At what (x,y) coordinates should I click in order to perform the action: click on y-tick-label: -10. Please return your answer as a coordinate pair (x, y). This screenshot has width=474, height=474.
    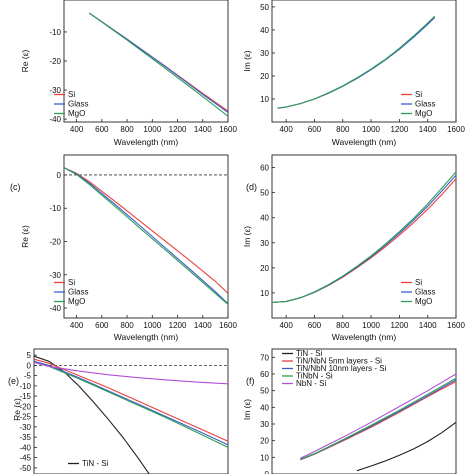
    Looking at the image, I should click on (55, 208).